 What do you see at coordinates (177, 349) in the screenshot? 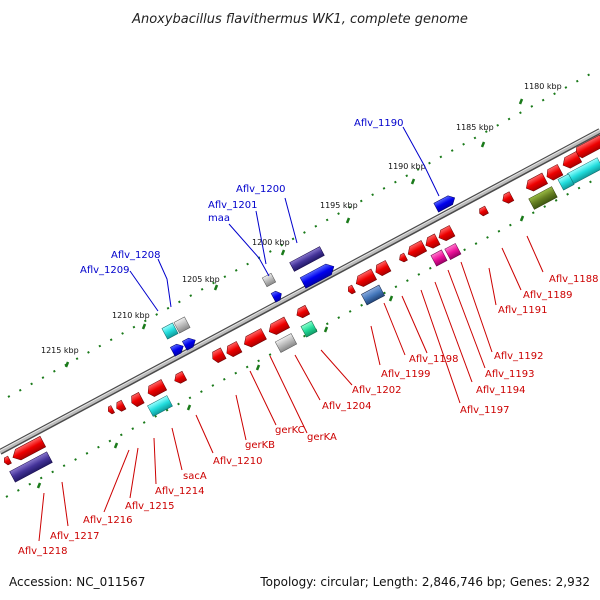
I see `gene-aflv-1206-forward` at bounding box center [177, 349].